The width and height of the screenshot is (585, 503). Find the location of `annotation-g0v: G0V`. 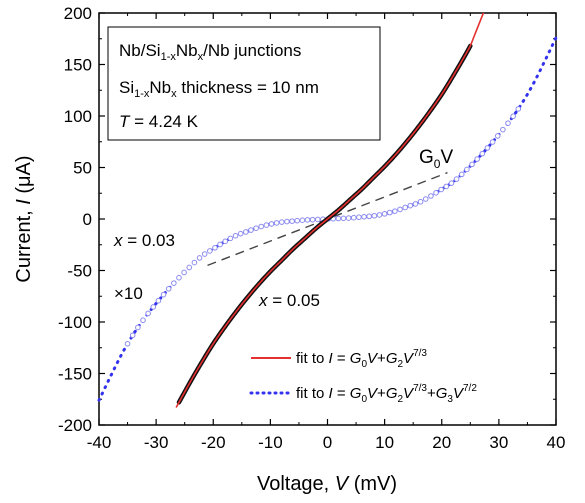

annotation-g0v: G0V is located at coordinates (436, 159).